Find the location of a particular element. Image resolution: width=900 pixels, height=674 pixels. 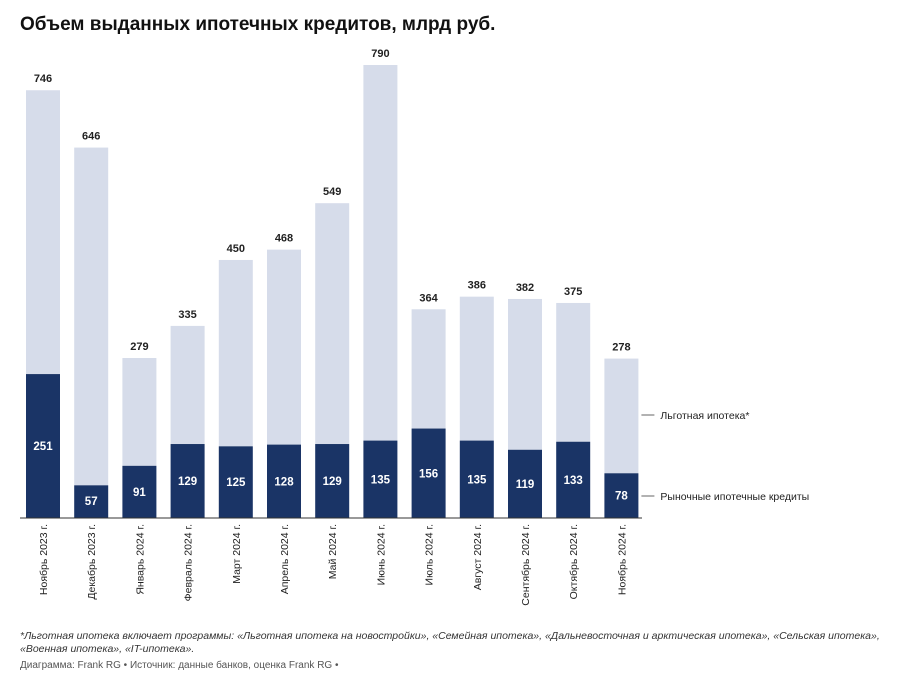

bar-market-label: 251 is located at coordinates (43, 447).